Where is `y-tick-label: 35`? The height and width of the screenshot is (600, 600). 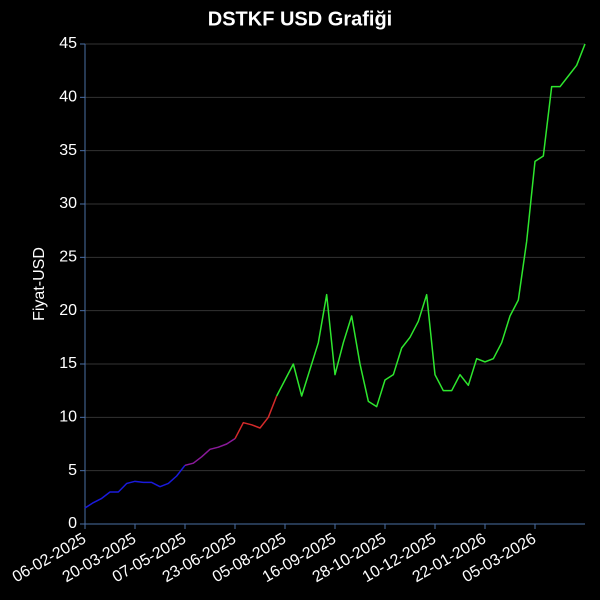 y-tick-label: 35 is located at coordinates (68, 150).